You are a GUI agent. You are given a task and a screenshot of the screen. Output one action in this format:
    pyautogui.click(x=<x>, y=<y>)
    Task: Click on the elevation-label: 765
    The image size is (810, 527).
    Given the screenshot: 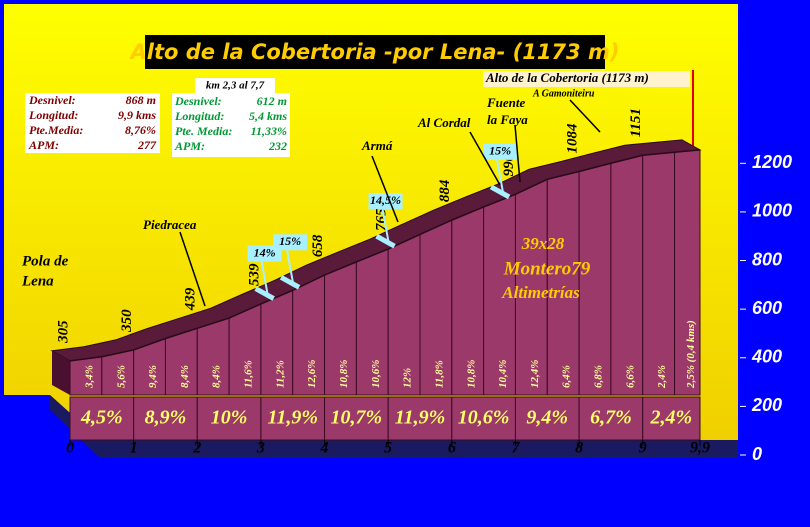 What is the action you would take?
    pyautogui.click(x=382, y=219)
    